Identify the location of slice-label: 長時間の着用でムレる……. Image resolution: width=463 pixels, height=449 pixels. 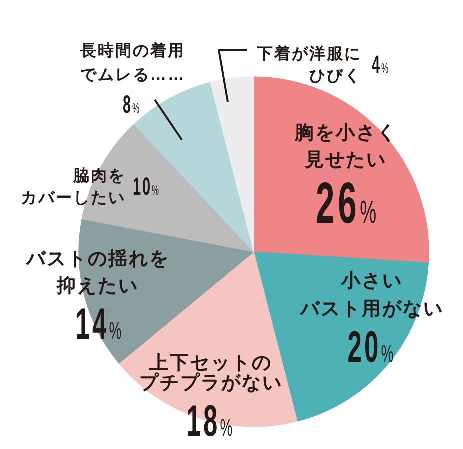
(133, 62).